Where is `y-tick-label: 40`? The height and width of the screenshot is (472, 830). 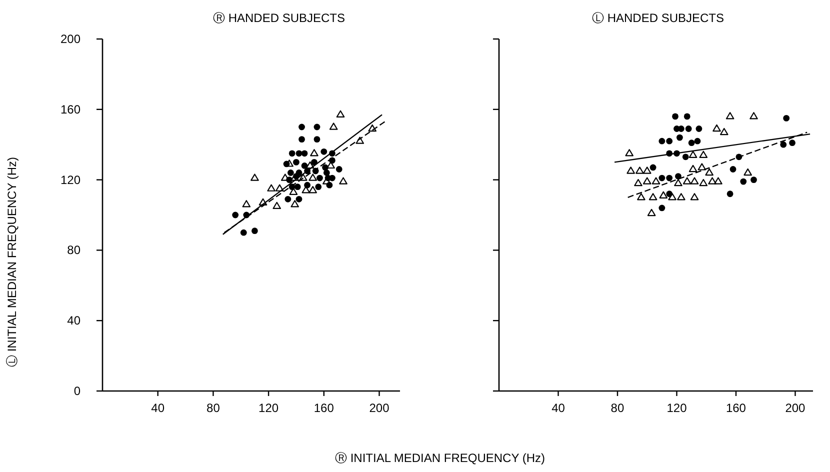
y-tick-label: 40 is located at coordinates (74, 321).